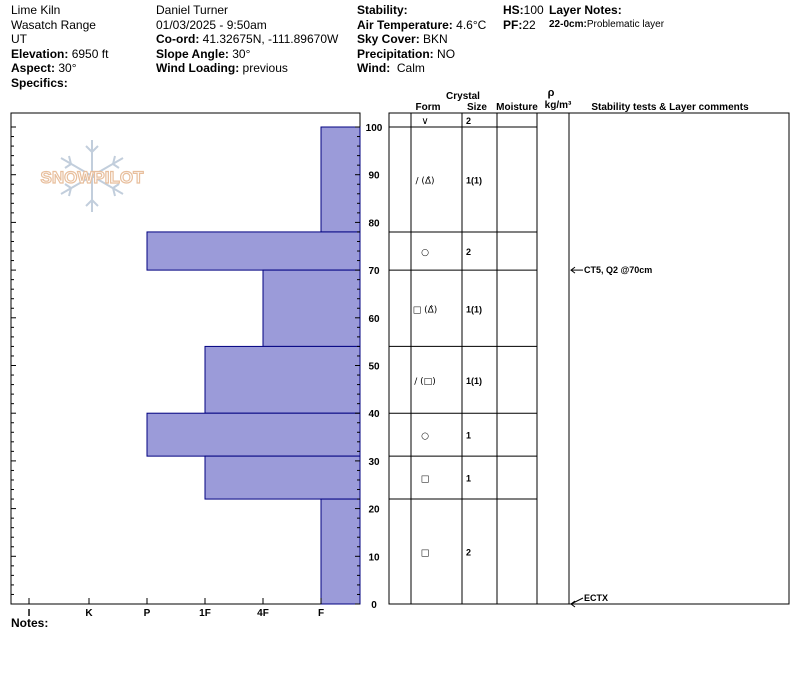 This screenshot has width=800, height=676. Describe the element at coordinates (374, 557) in the screenshot. I see `depth-tick-label: 10` at that location.